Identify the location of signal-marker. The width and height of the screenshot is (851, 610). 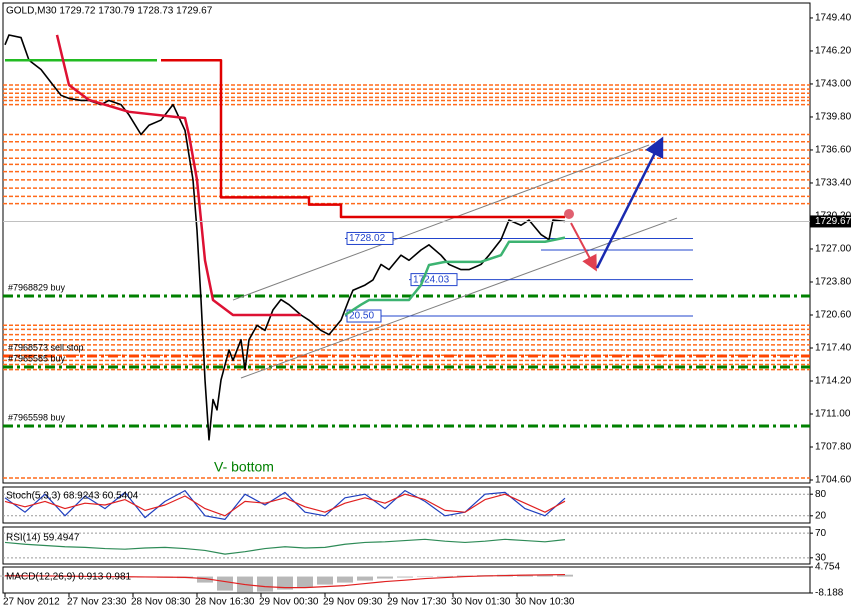
(569, 214).